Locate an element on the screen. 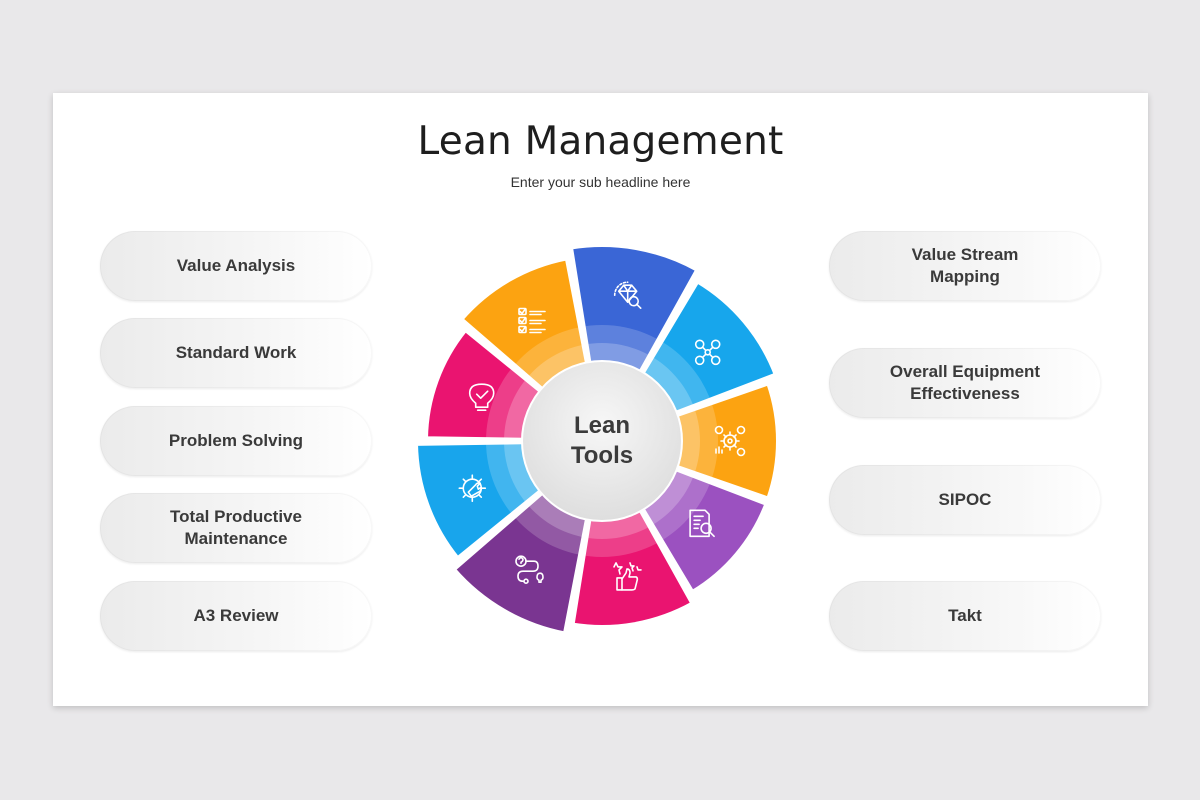 This screenshot has width=1200, height=800. thumbs-up-stars-icon is located at coordinates (627, 576).